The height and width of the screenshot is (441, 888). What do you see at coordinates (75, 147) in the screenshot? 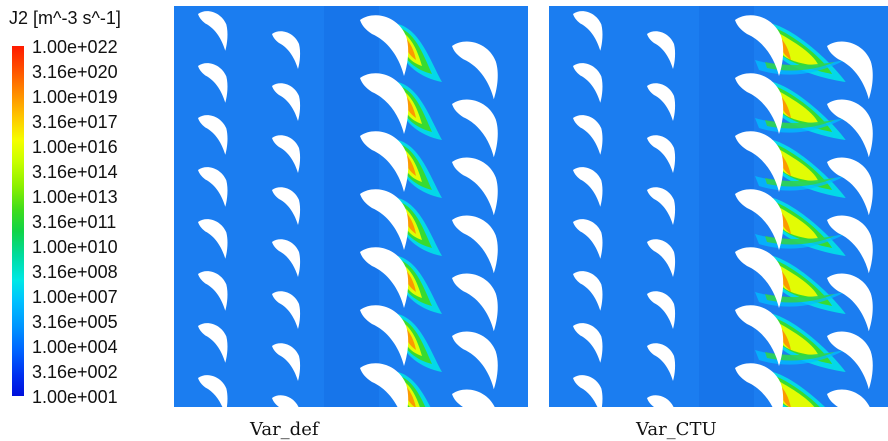
I see `legend-tick-label: 1.00e+016` at bounding box center [75, 147].